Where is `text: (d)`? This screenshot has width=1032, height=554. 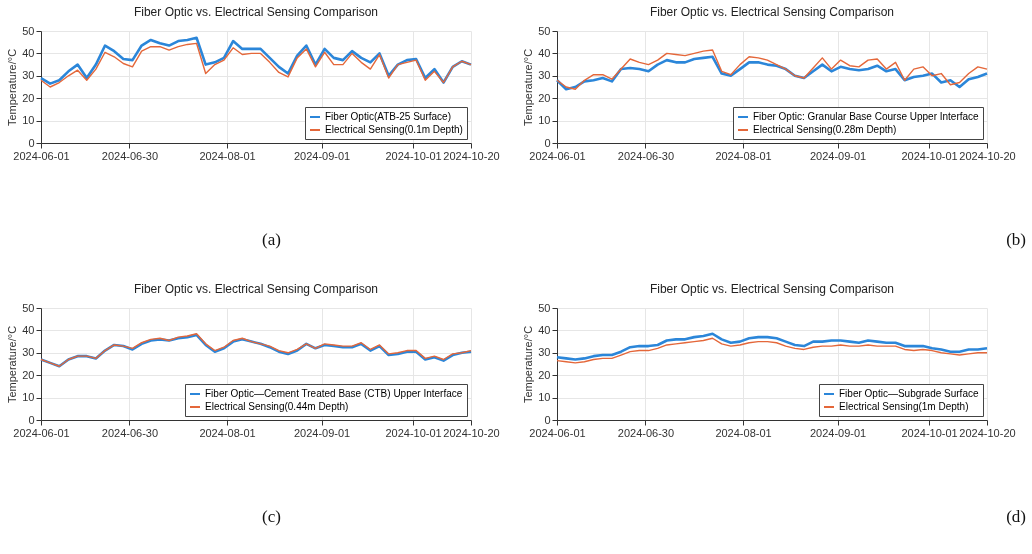 text: (d) is located at coordinates (1016, 517).